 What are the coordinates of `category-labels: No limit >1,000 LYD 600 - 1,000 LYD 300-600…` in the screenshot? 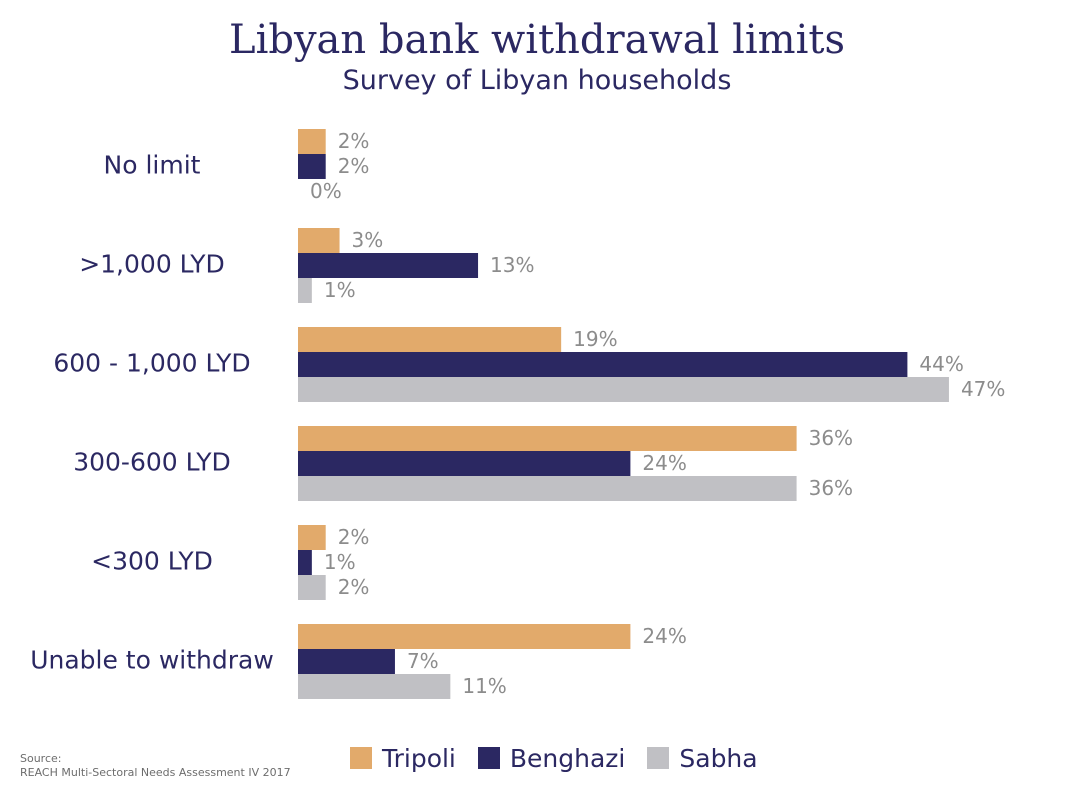 It's located at (152, 413).